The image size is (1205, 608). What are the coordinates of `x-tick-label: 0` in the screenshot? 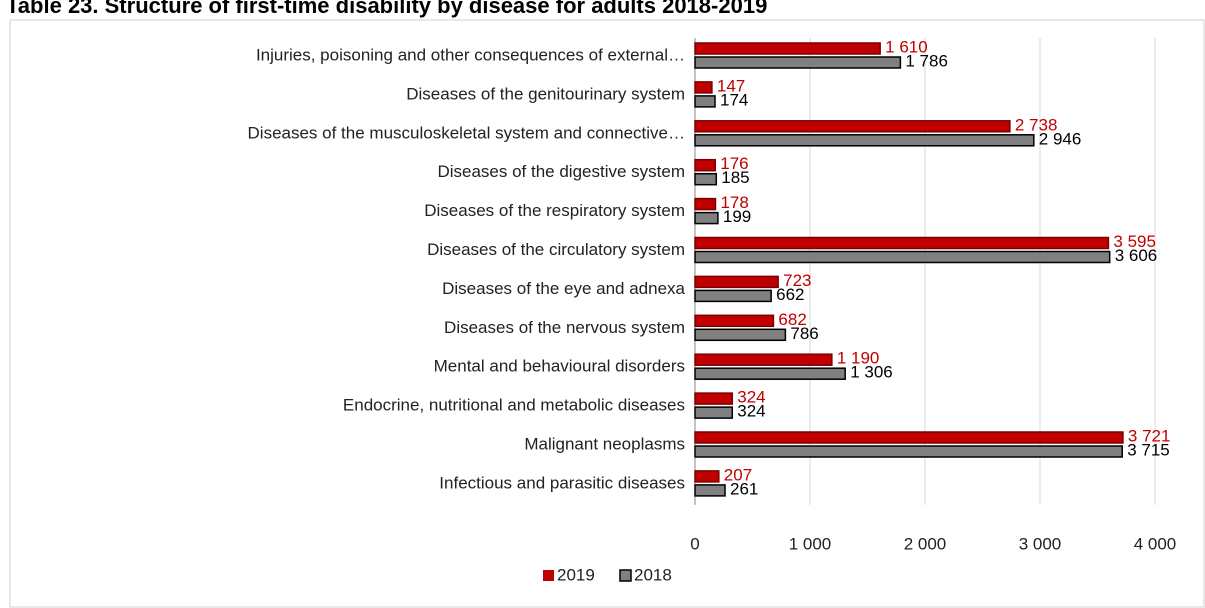 It's located at (694, 543).